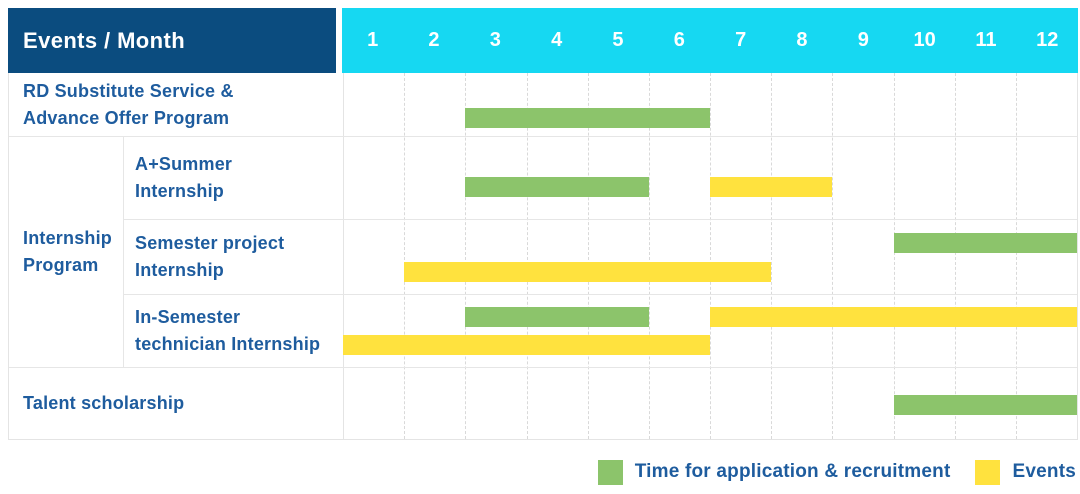  What do you see at coordinates (863, 40) in the screenshot?
I see `month-header-9: 9` at bounding box center [863, 40].